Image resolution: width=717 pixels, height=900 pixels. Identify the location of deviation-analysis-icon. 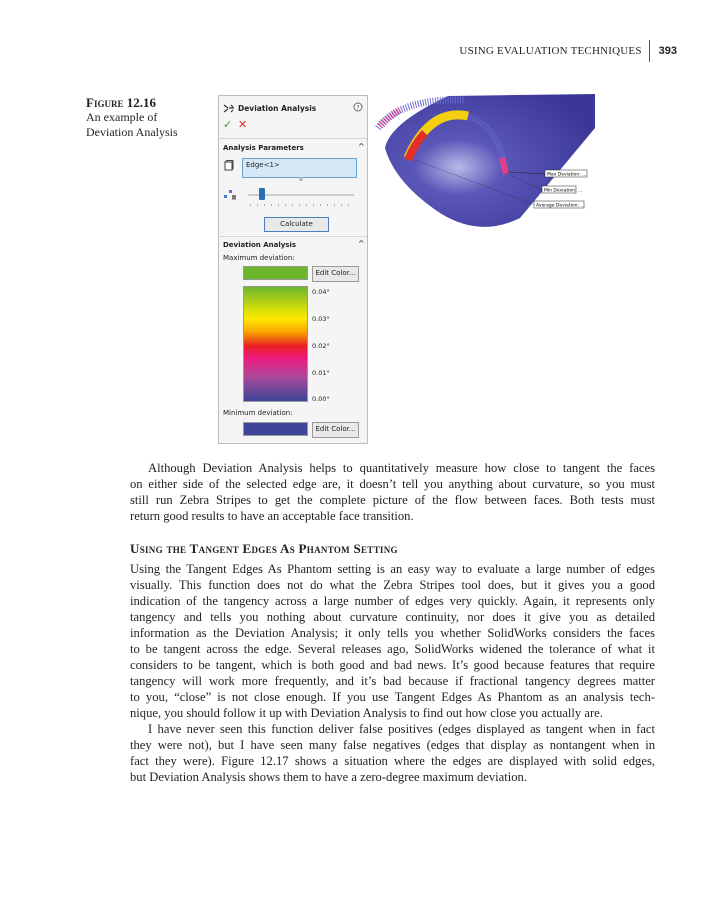
(228, 108).